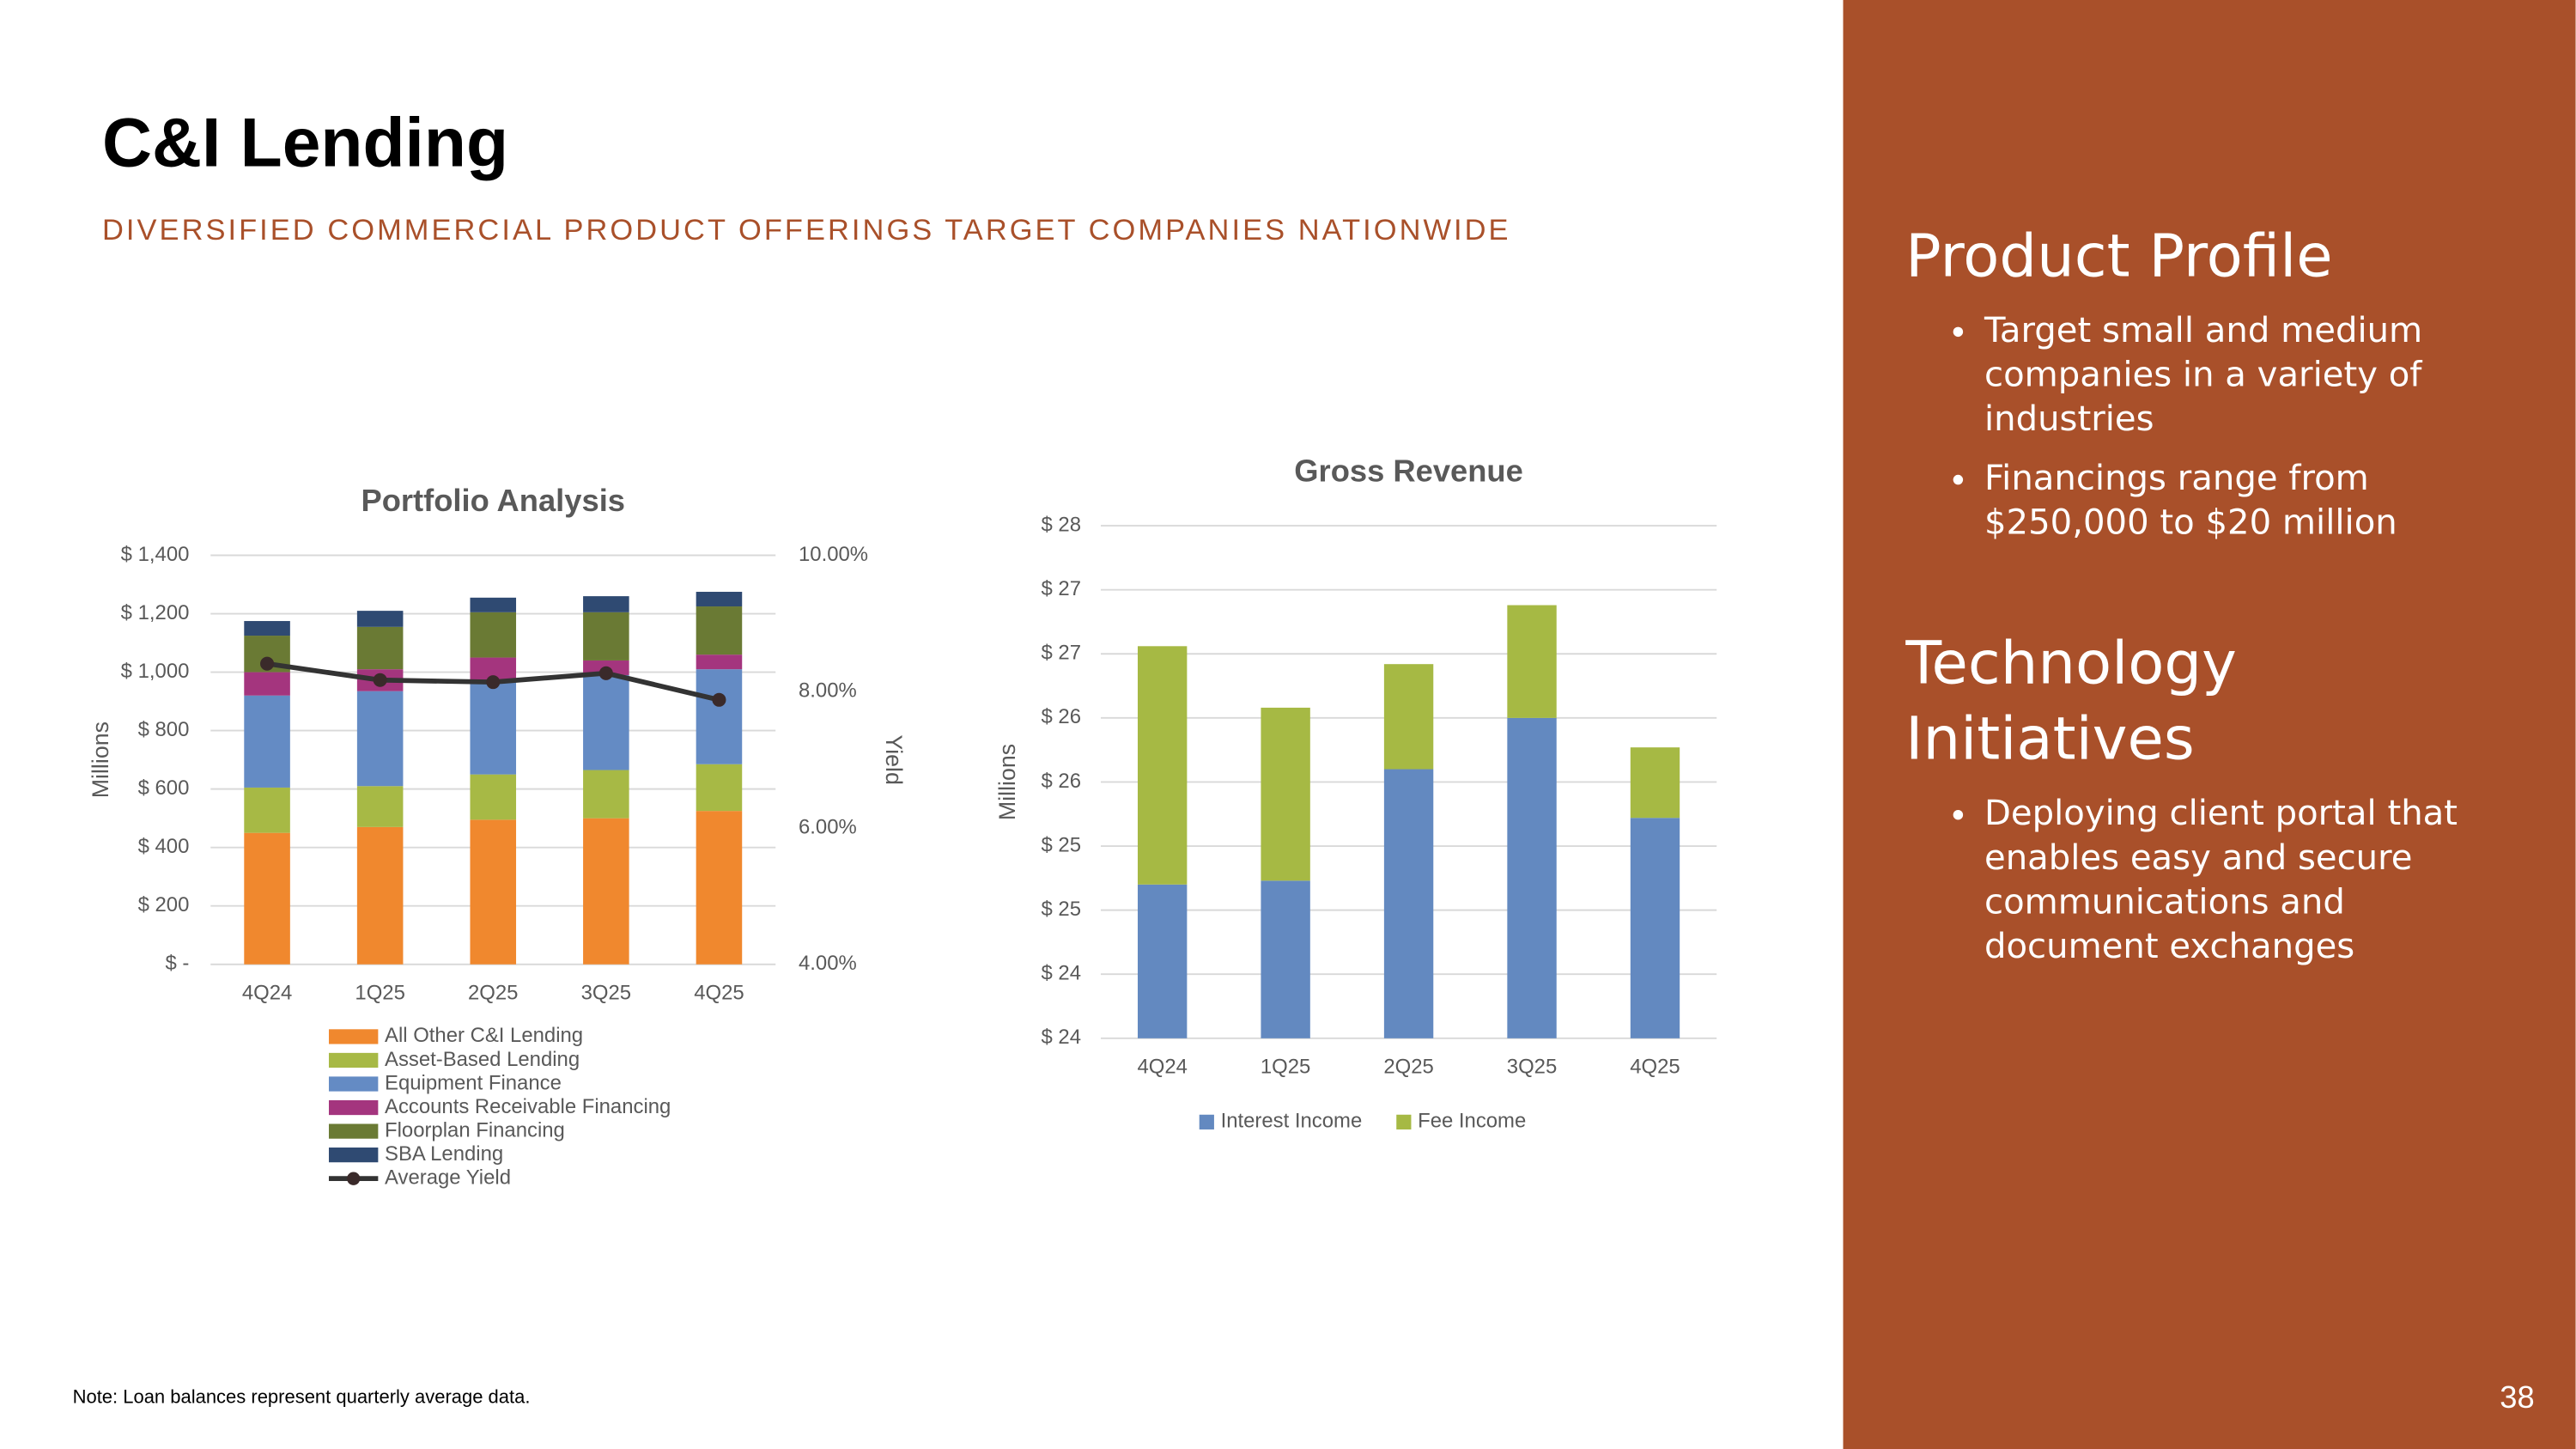  Describe the element at coordinates (484, 1035) in the screenshot. I see `legend-label: All Other C&I Lending` at that location.